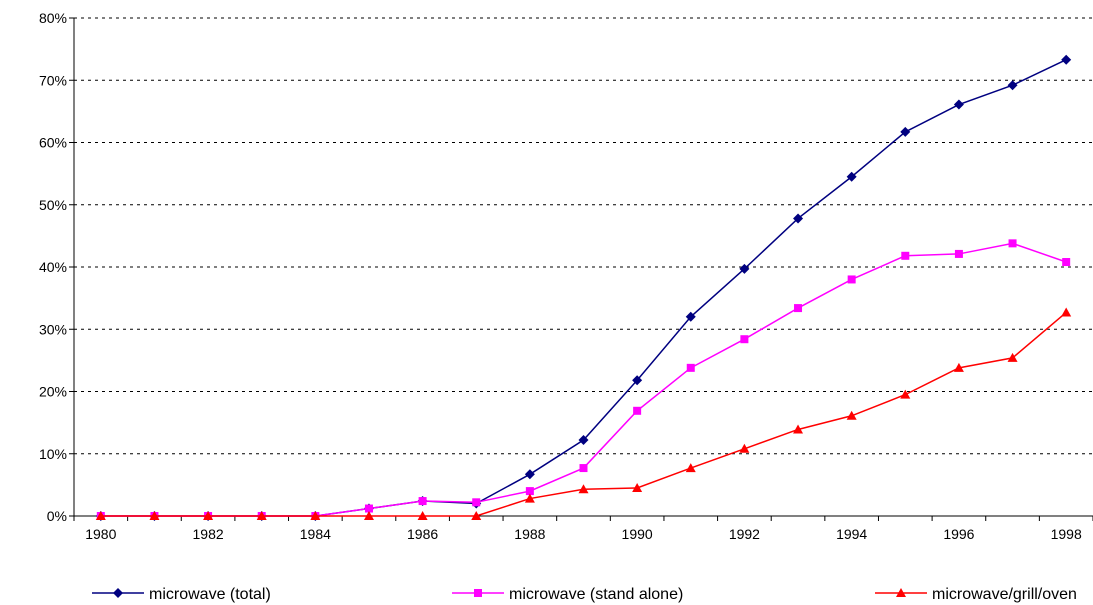  I want to click on legend-item: microwave (stand alone), so click(567, 594).